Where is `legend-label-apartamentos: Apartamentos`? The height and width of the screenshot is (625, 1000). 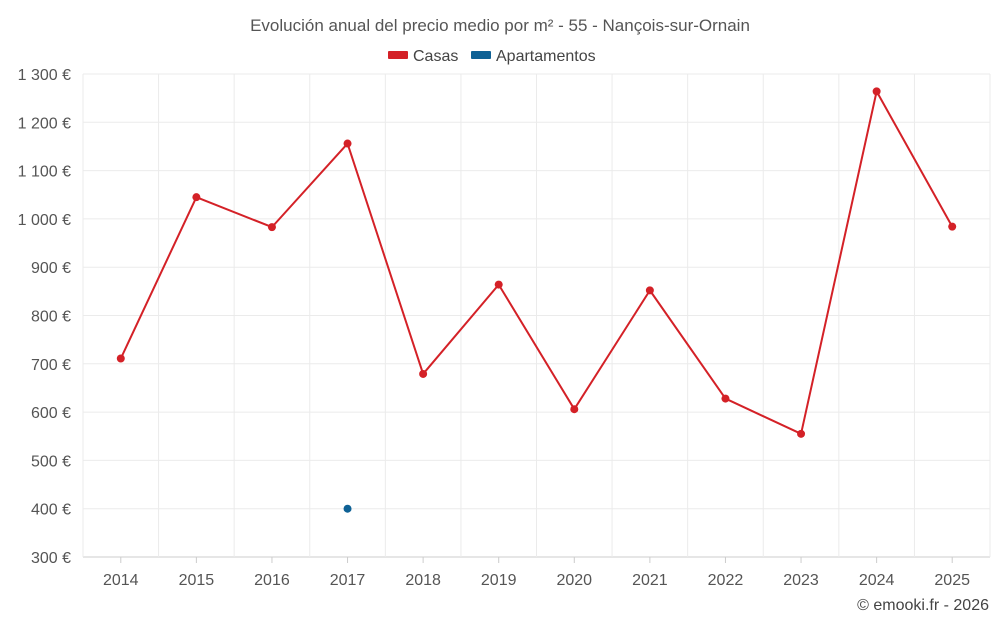 legend-label-apartamentos: Apartamentos is located at coordinates (546, 56).